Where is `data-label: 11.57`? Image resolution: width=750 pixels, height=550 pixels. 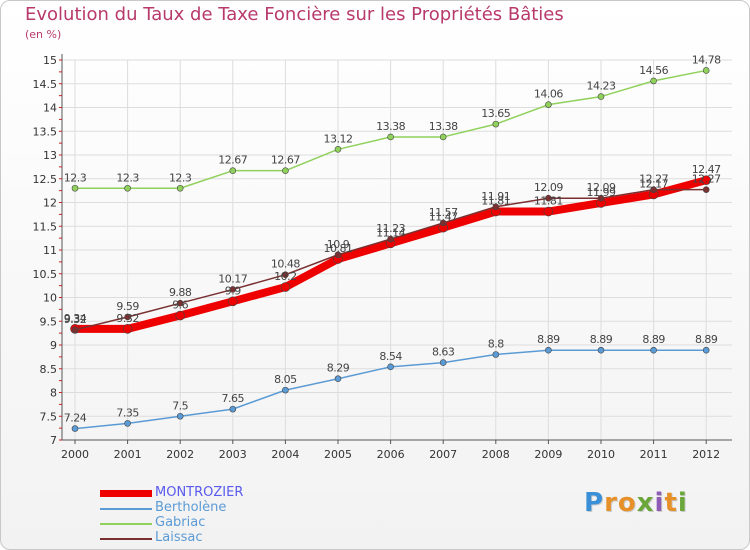 data-label: 11.57 is located at coordinates (443, 212).